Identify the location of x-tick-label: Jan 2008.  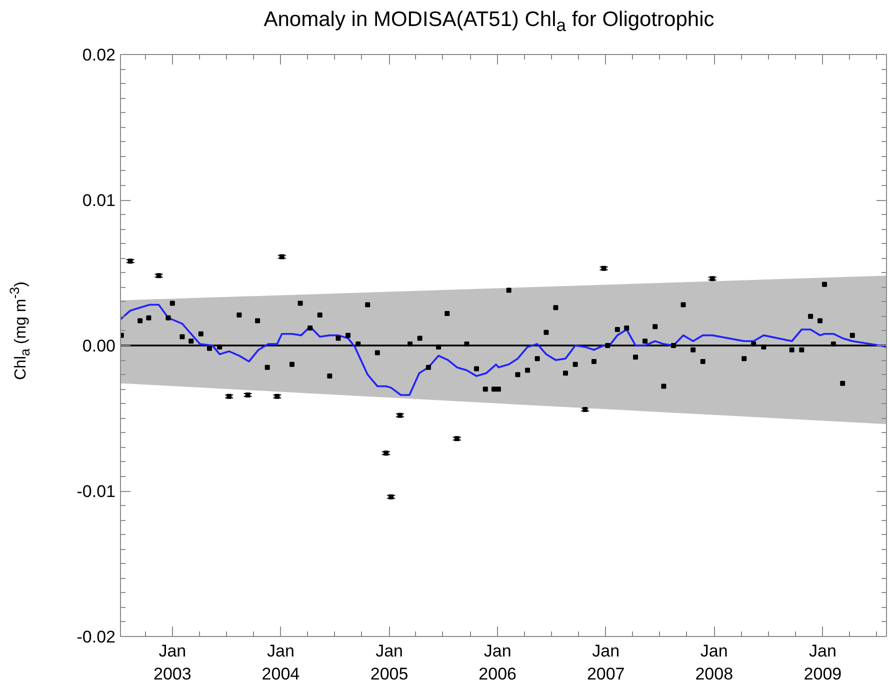
(714, 663).